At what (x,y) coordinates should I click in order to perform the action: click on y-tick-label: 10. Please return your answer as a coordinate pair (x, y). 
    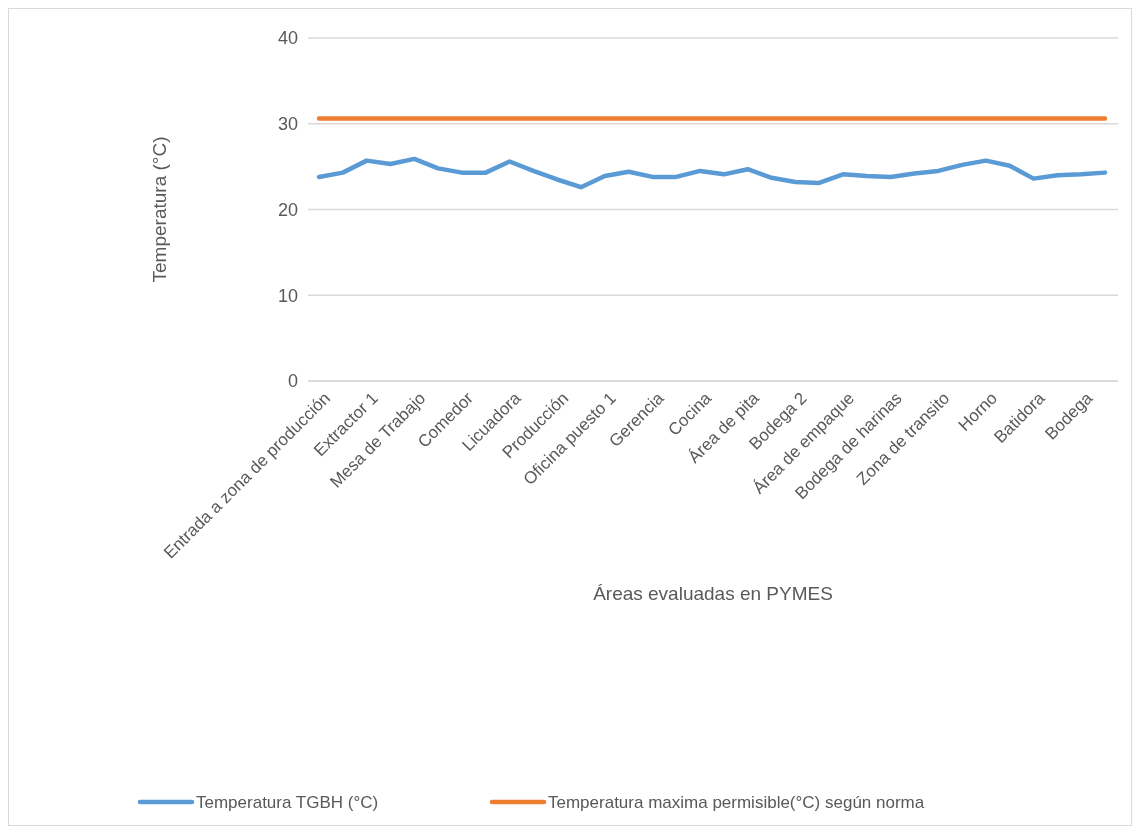
    Looking at the image, I should click on (287, 295).